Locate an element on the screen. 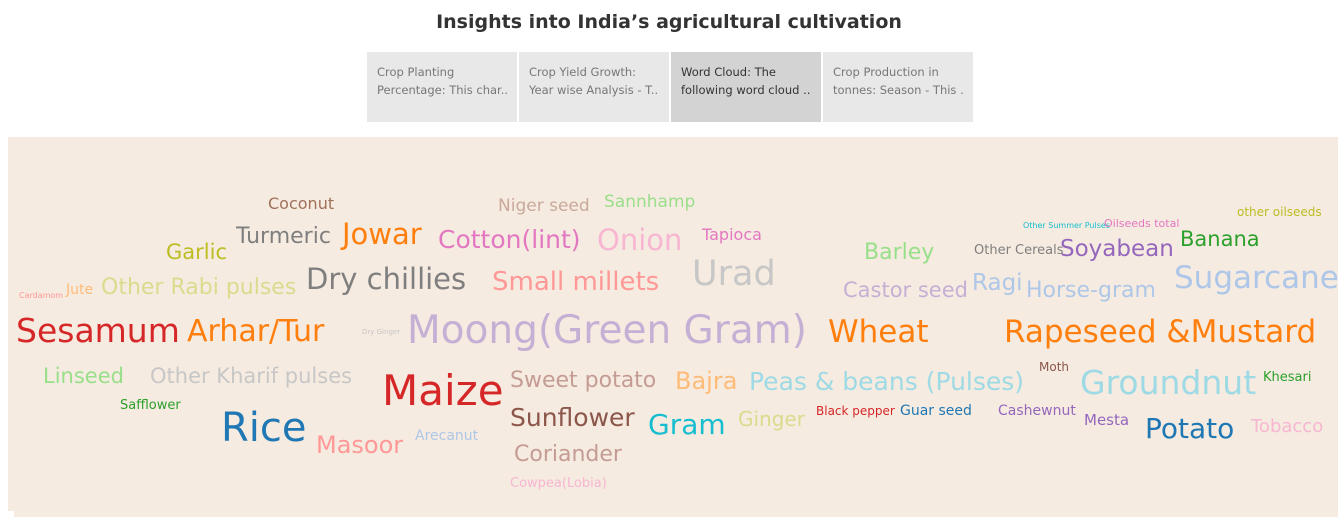 The image size is (1338, 517). word-coriander: Coriander is located at coordinates (568, 454).